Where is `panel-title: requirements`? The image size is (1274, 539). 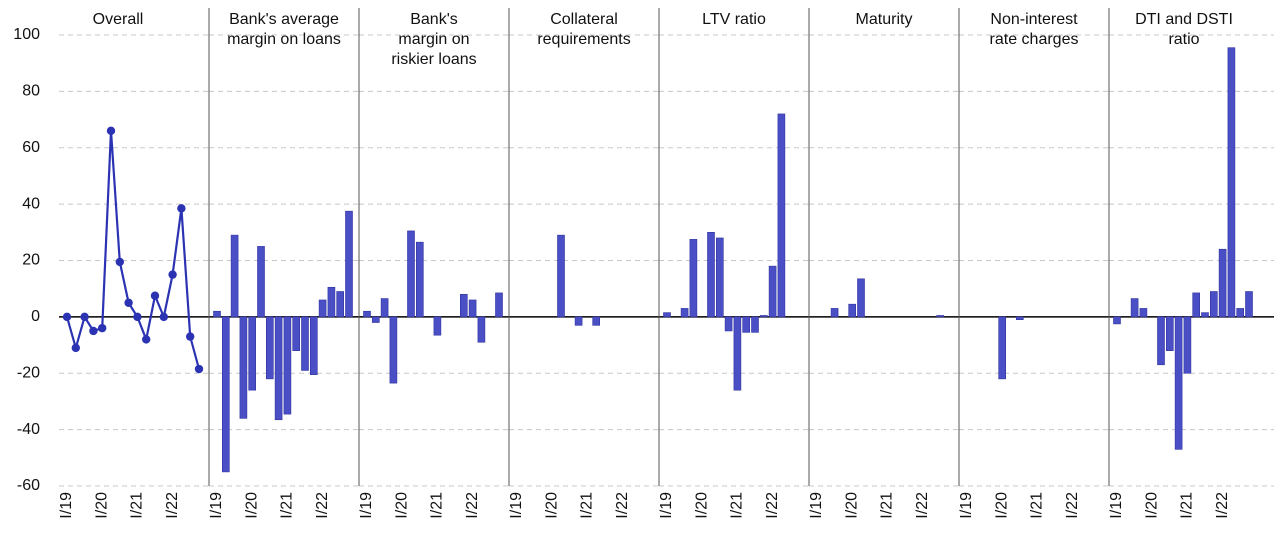
panel-title: requirements is located at coordinates (583, 39).